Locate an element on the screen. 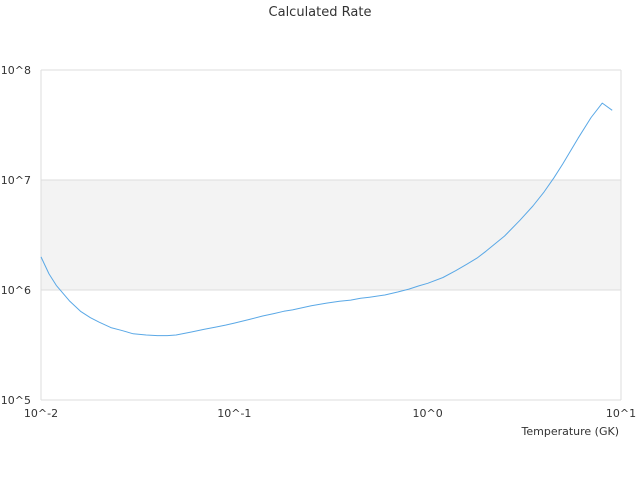 This screenshot has width=640, height=480. x-tick-label: 10^1 is located at coordinates (621, 413).